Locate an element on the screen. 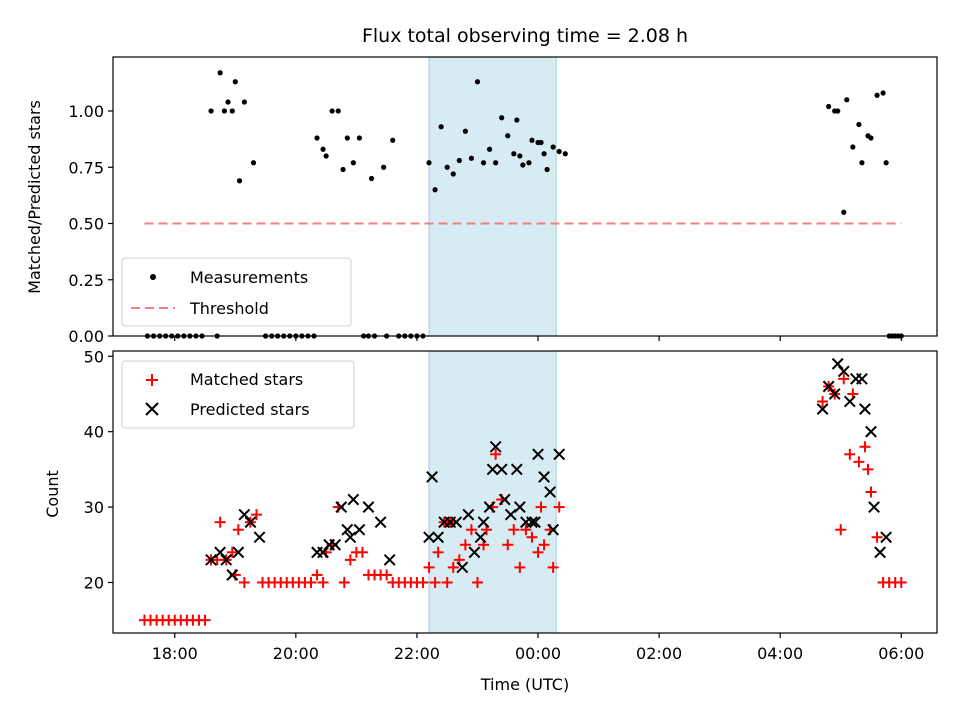 This screenshot has height=720, width=960. x-tick-label: 22:00 is located at coordinates (417, 653).